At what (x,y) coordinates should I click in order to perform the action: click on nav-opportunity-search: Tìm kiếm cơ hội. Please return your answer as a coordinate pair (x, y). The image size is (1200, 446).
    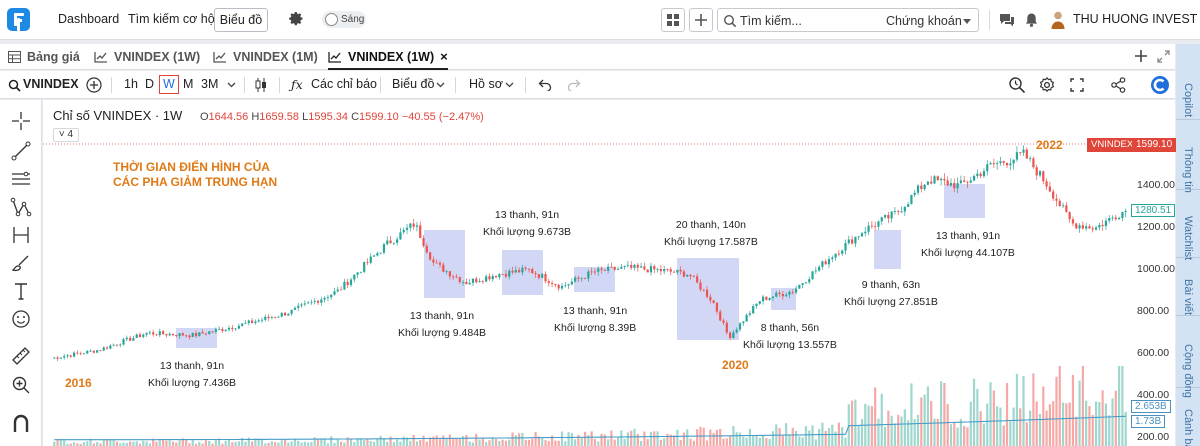
    Looking at the image, I should click on (173, 19).